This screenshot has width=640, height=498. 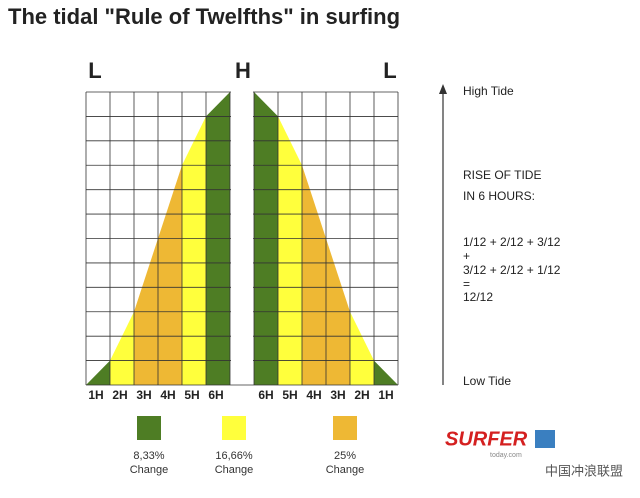 What do you see at coordinates (486, 439) in the screenshot?
I see `logo: SURFER` at bounding box center [486, 439].